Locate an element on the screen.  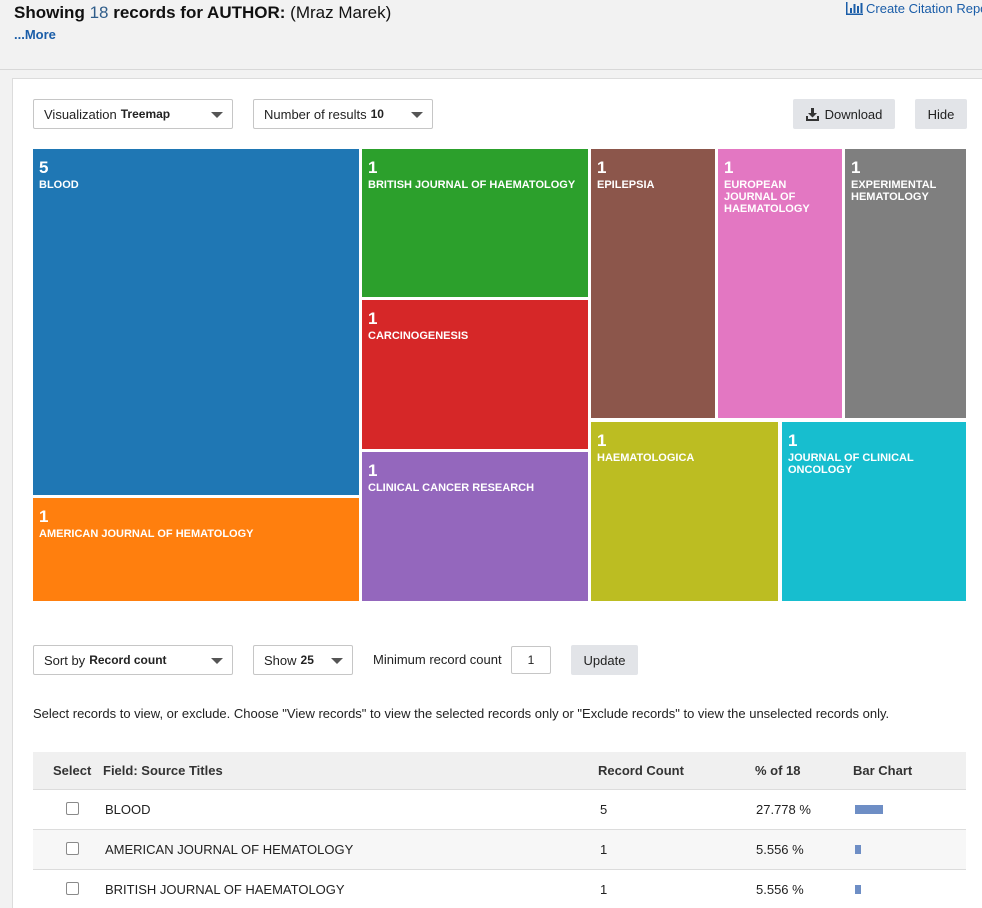
show-select: Show 25 is located at coordinates (303, 660).